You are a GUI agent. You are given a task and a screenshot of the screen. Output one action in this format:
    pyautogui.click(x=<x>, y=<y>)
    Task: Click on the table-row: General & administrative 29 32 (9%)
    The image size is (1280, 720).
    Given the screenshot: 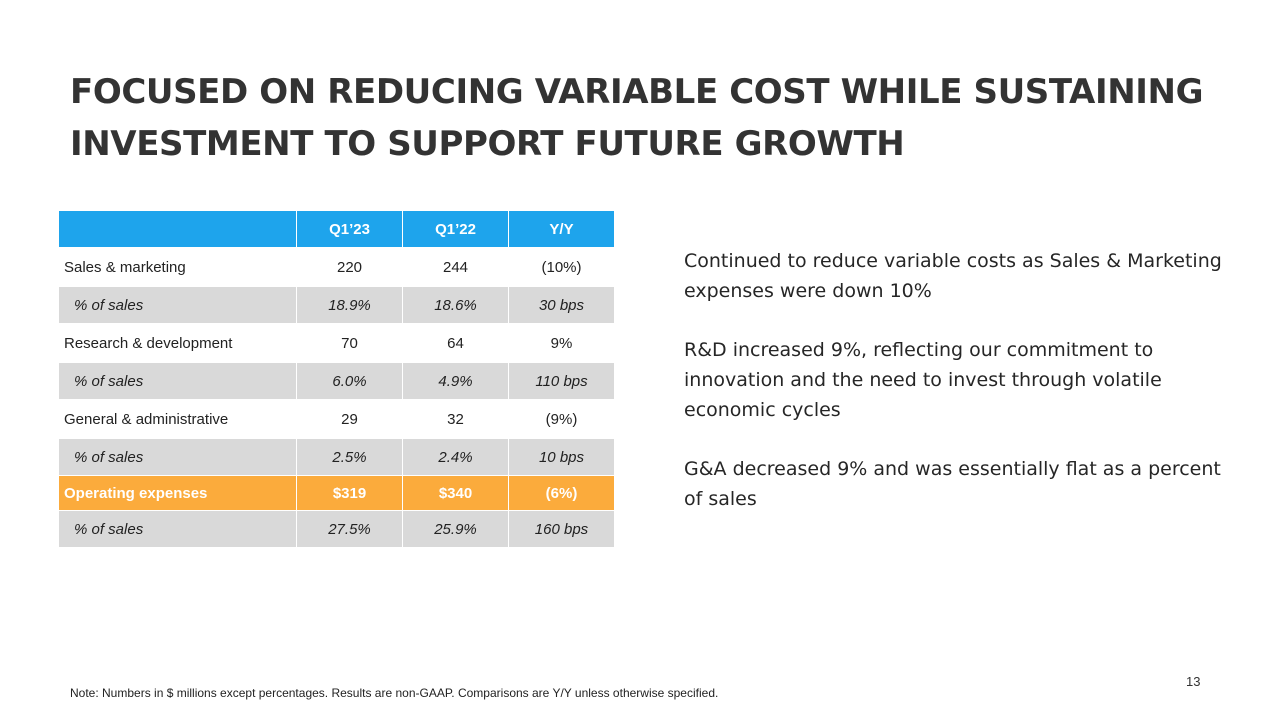 What is the action you would take?
    pyautogui.click(x=336, y=419)
    